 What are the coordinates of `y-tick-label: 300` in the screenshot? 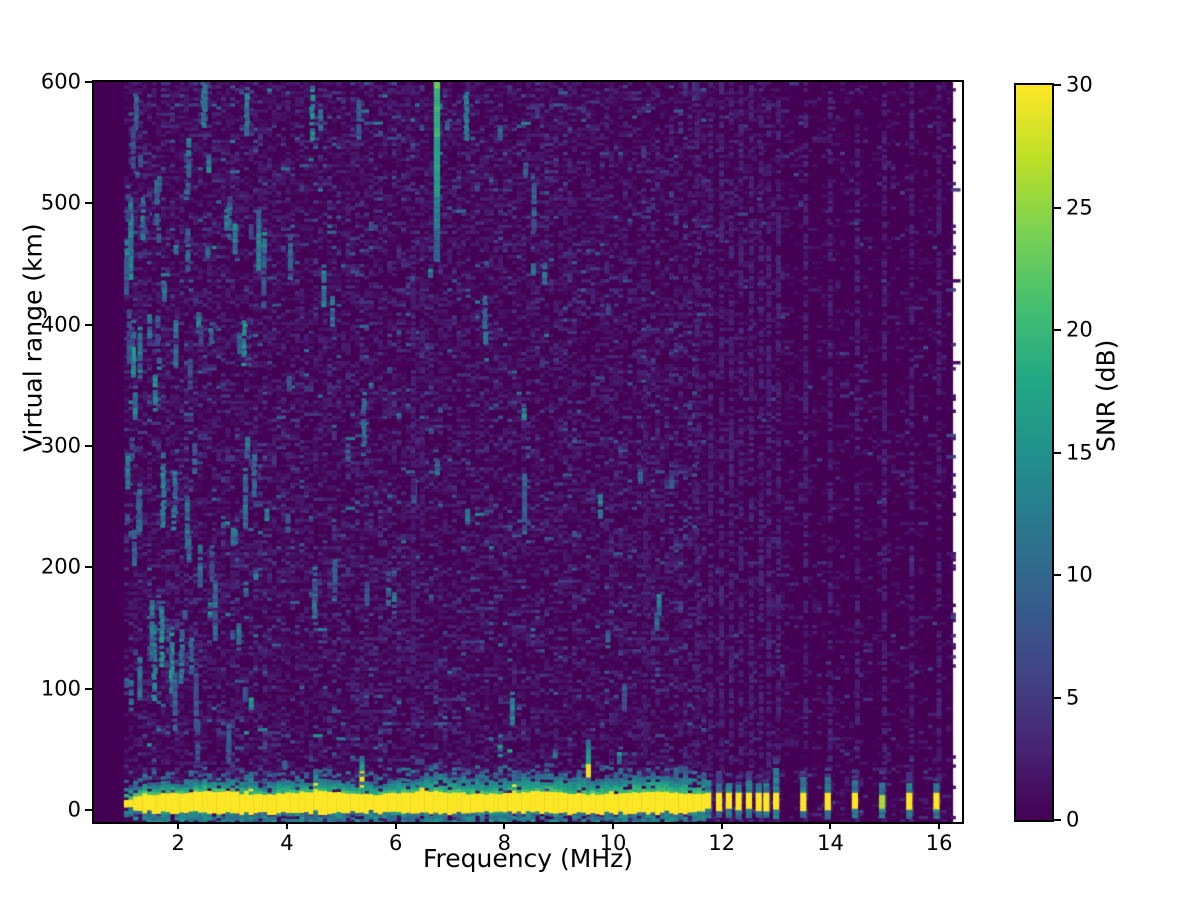 It's located at (60, 445).